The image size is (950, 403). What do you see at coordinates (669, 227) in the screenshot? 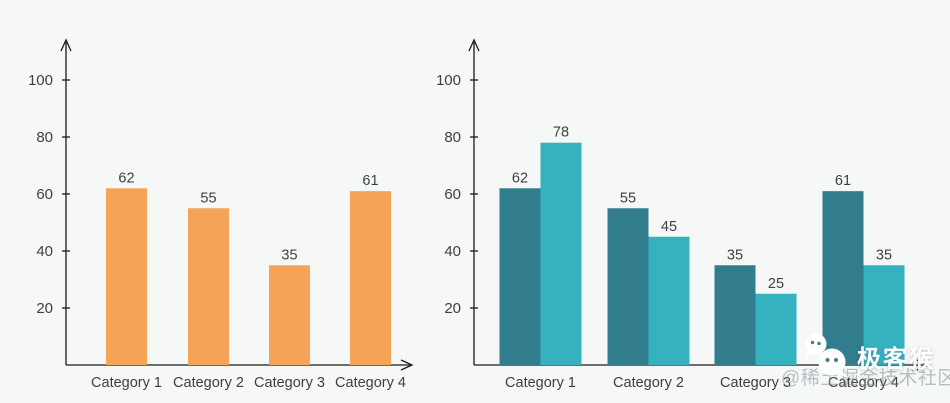
I see `bar-value-label: 45` at bounding box center [669, 227].